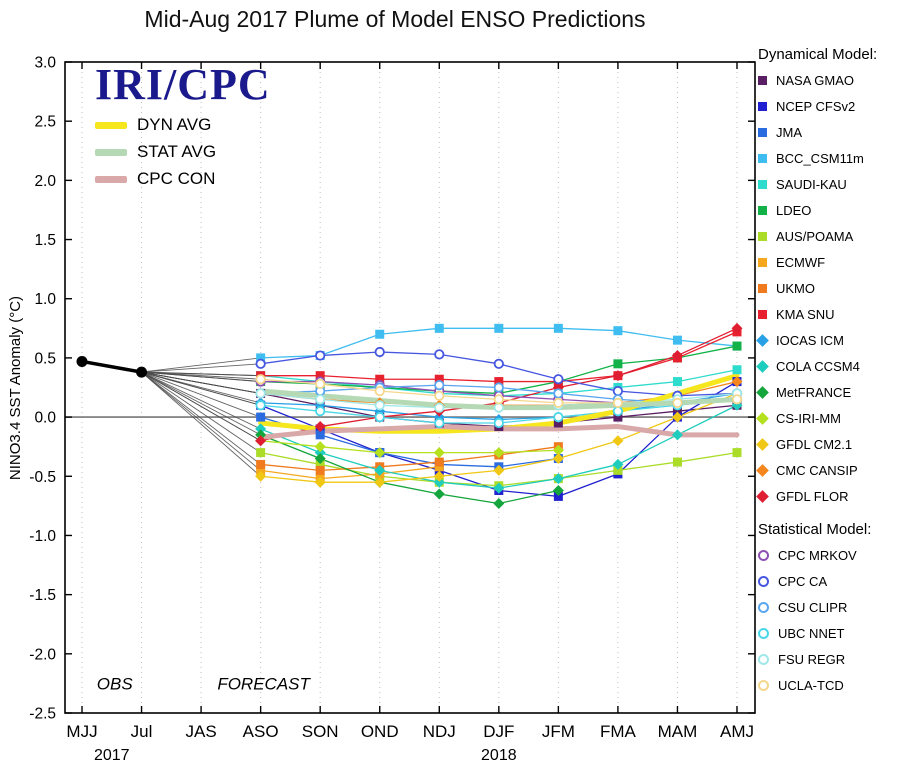 Image resolution: width=909 pixels, height=777 pixels. What do you see at coordinates (811, 685) in the screenshot?
I see `model-name-label: UCLA-TCD` at bounding box center [811, 685].